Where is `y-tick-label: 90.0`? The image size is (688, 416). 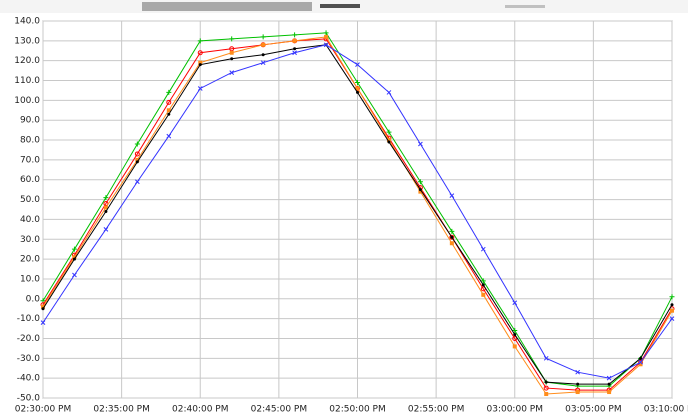 y-tick-label: 90.0 is located at coordinates (30, 121).